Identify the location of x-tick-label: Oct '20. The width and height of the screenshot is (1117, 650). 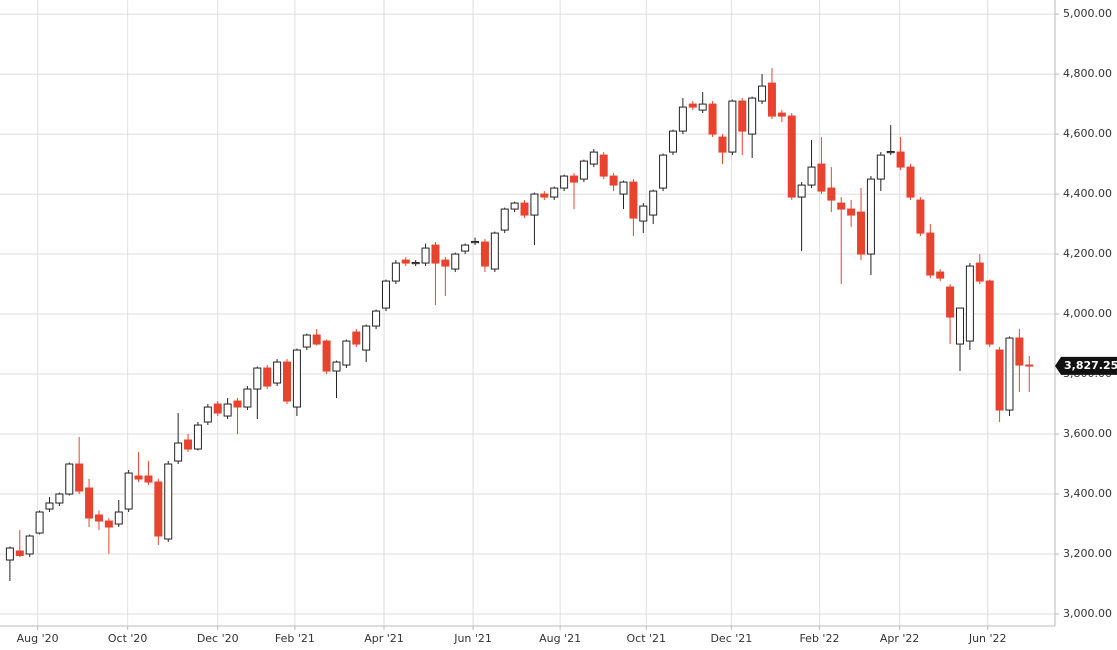
(128, 638).